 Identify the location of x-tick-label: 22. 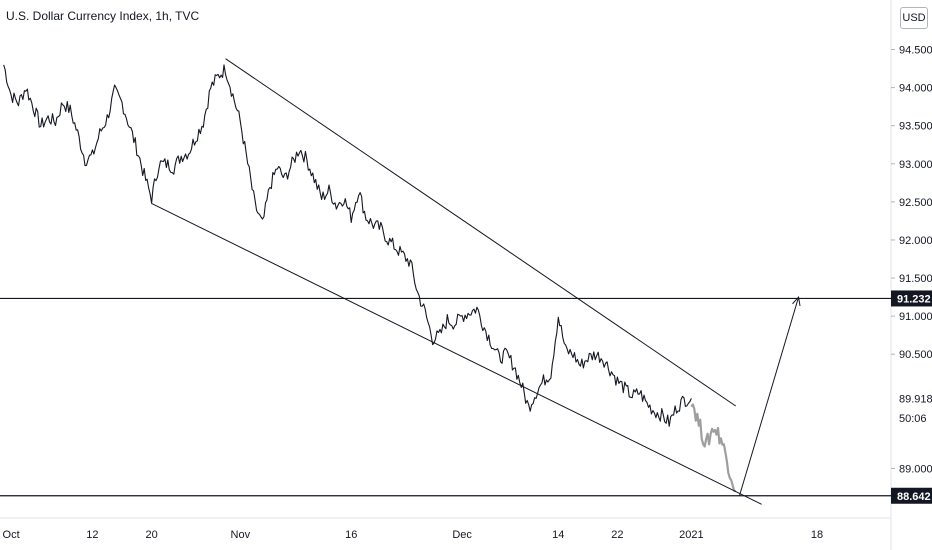
(617, 535).